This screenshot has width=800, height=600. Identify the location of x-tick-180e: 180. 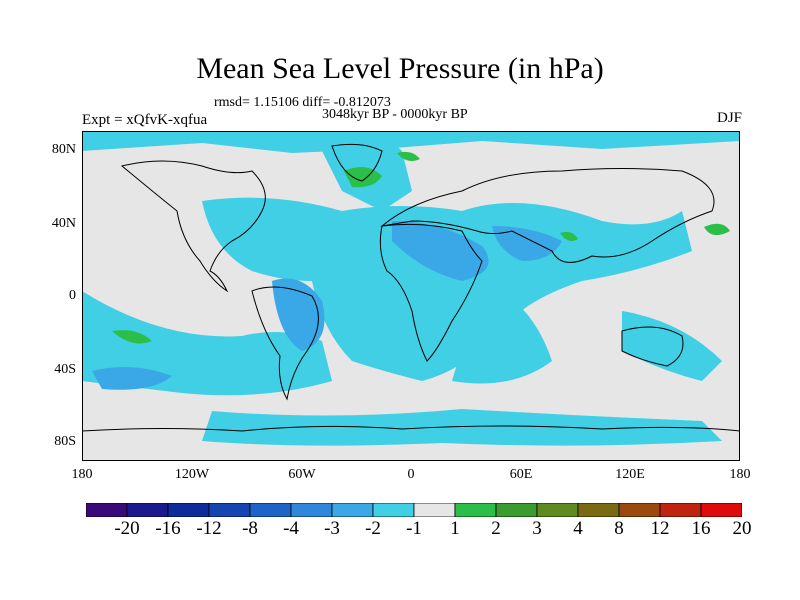
(740, 474).